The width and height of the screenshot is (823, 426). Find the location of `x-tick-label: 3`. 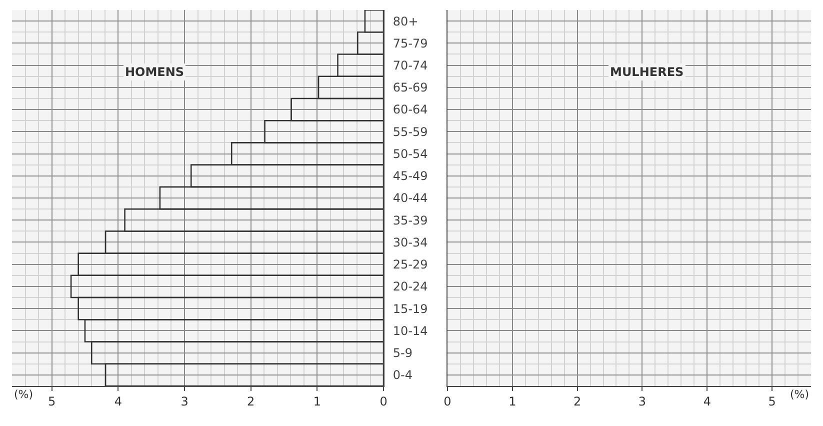

x-tick-label: 3 is located at coordinates (184, 401).